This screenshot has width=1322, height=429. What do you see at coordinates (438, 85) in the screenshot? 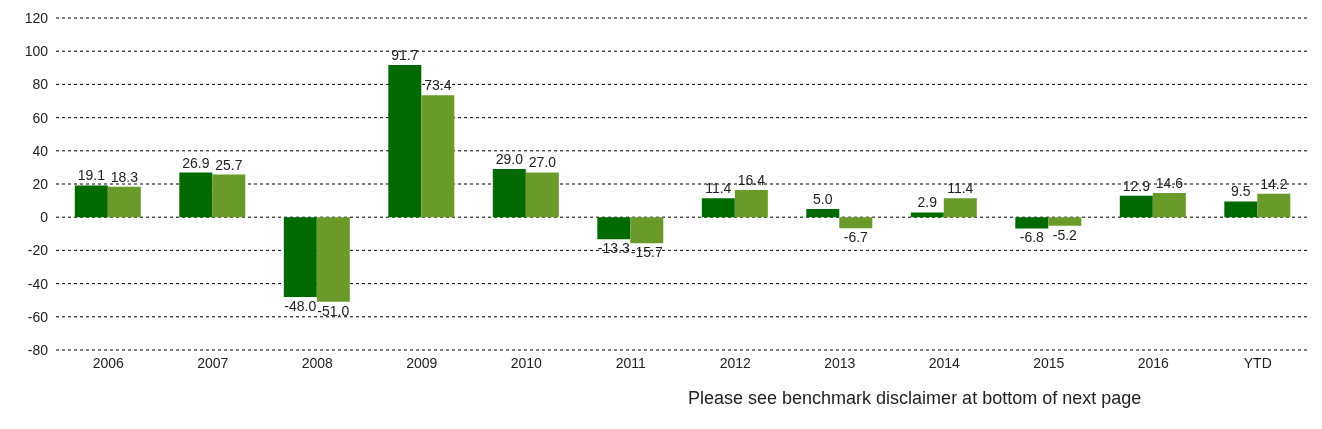
I see `data-label: 73.4` at bounding box center [438, 85].